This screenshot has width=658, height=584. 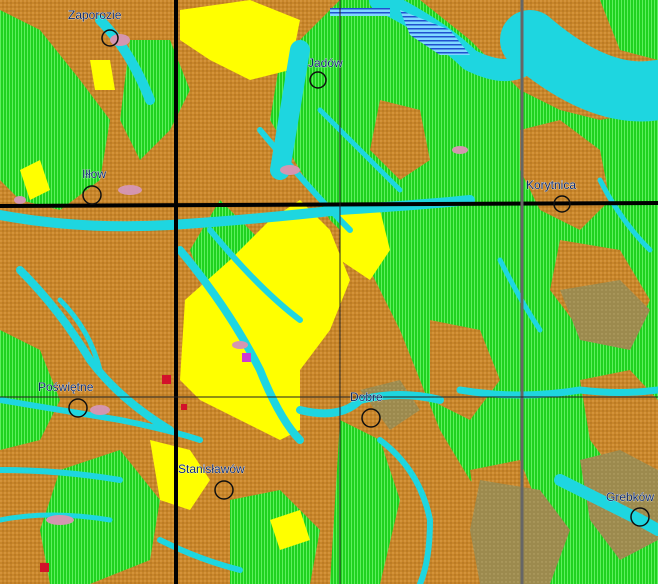 I want to click on town-label: Stanisławów, so click(x=211, y=469).